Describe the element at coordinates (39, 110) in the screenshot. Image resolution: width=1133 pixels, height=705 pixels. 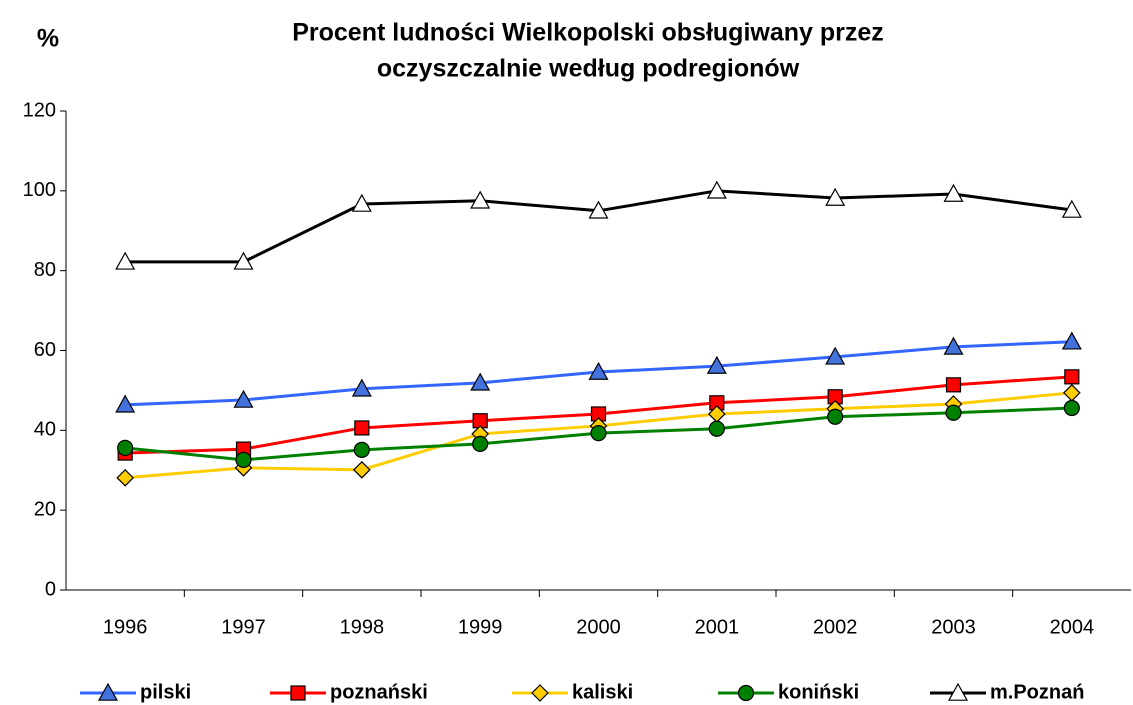
I see `y-tick-label: 120` at that location.